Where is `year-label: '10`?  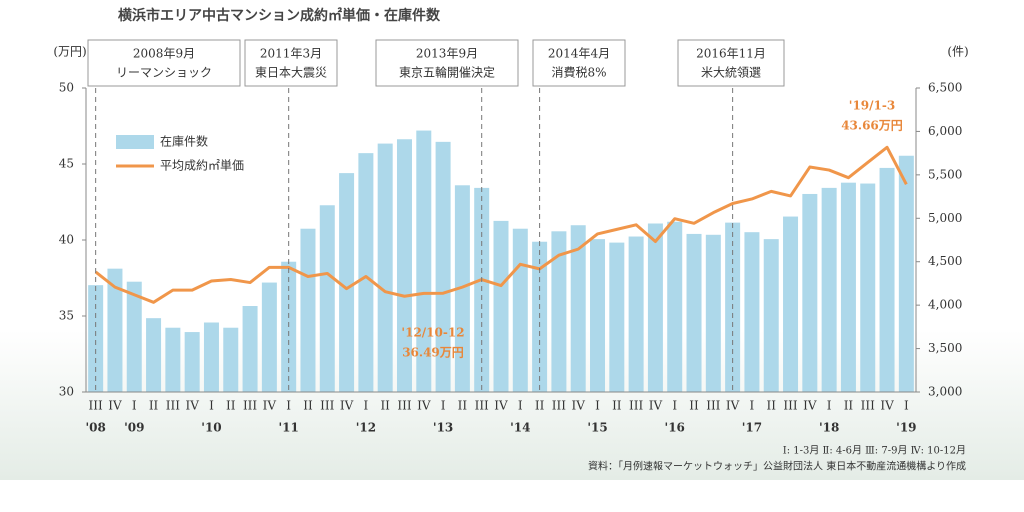 year-label: '10 is located at coordinates (211, 428).